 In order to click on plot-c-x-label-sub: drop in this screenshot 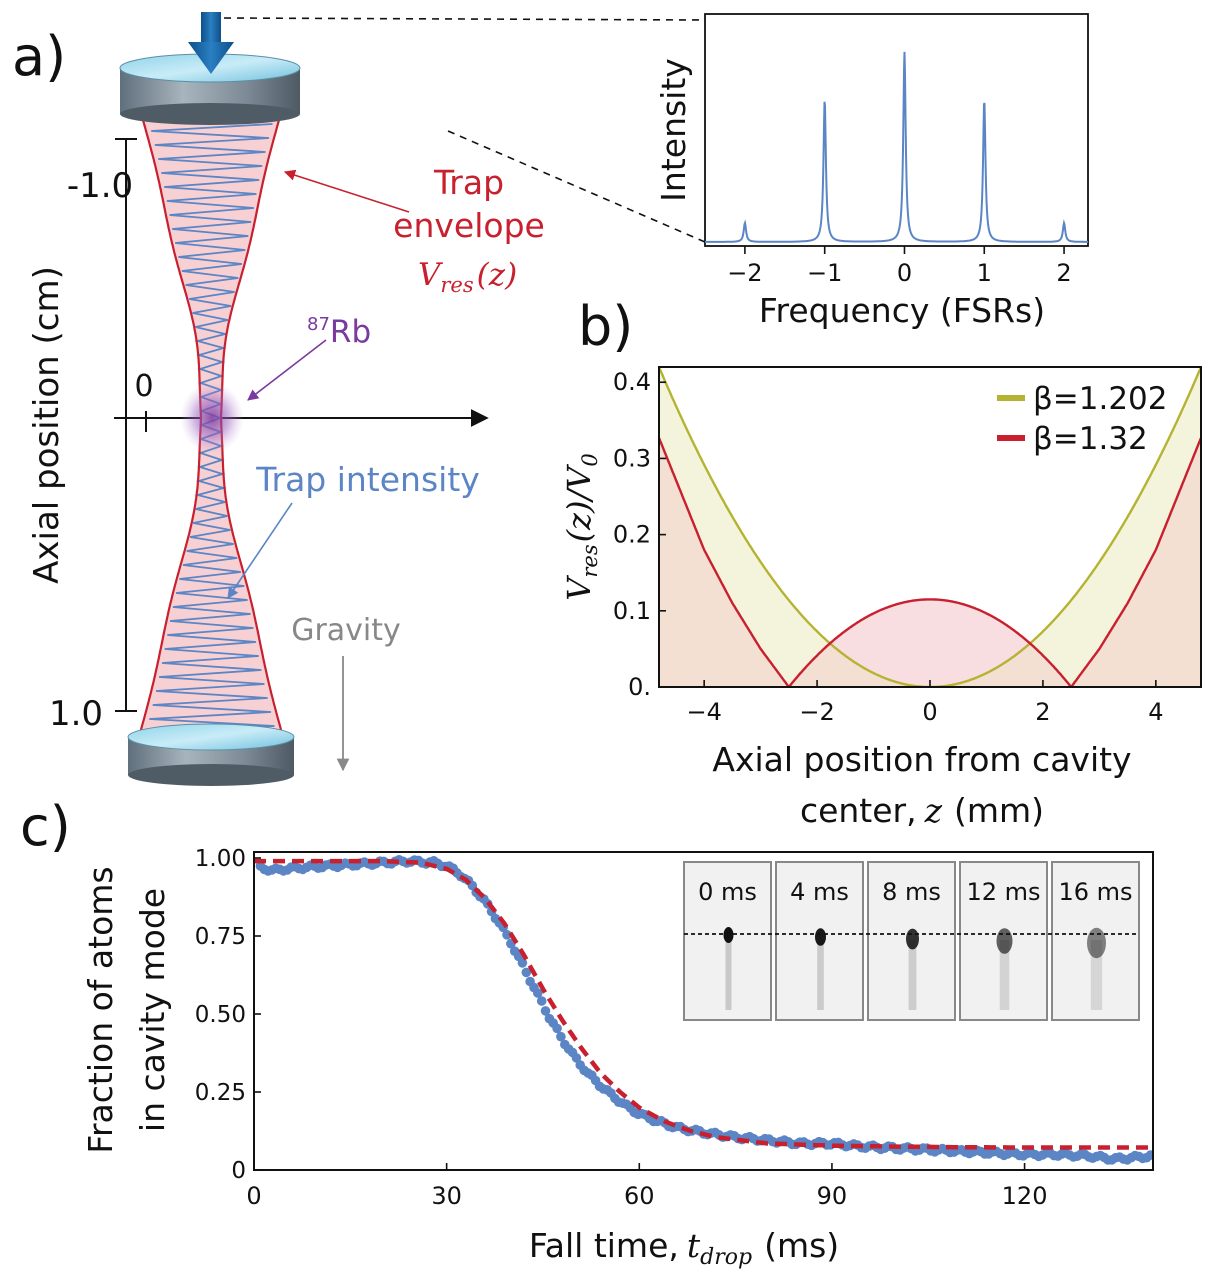, I will do `click(726, 1257)`.